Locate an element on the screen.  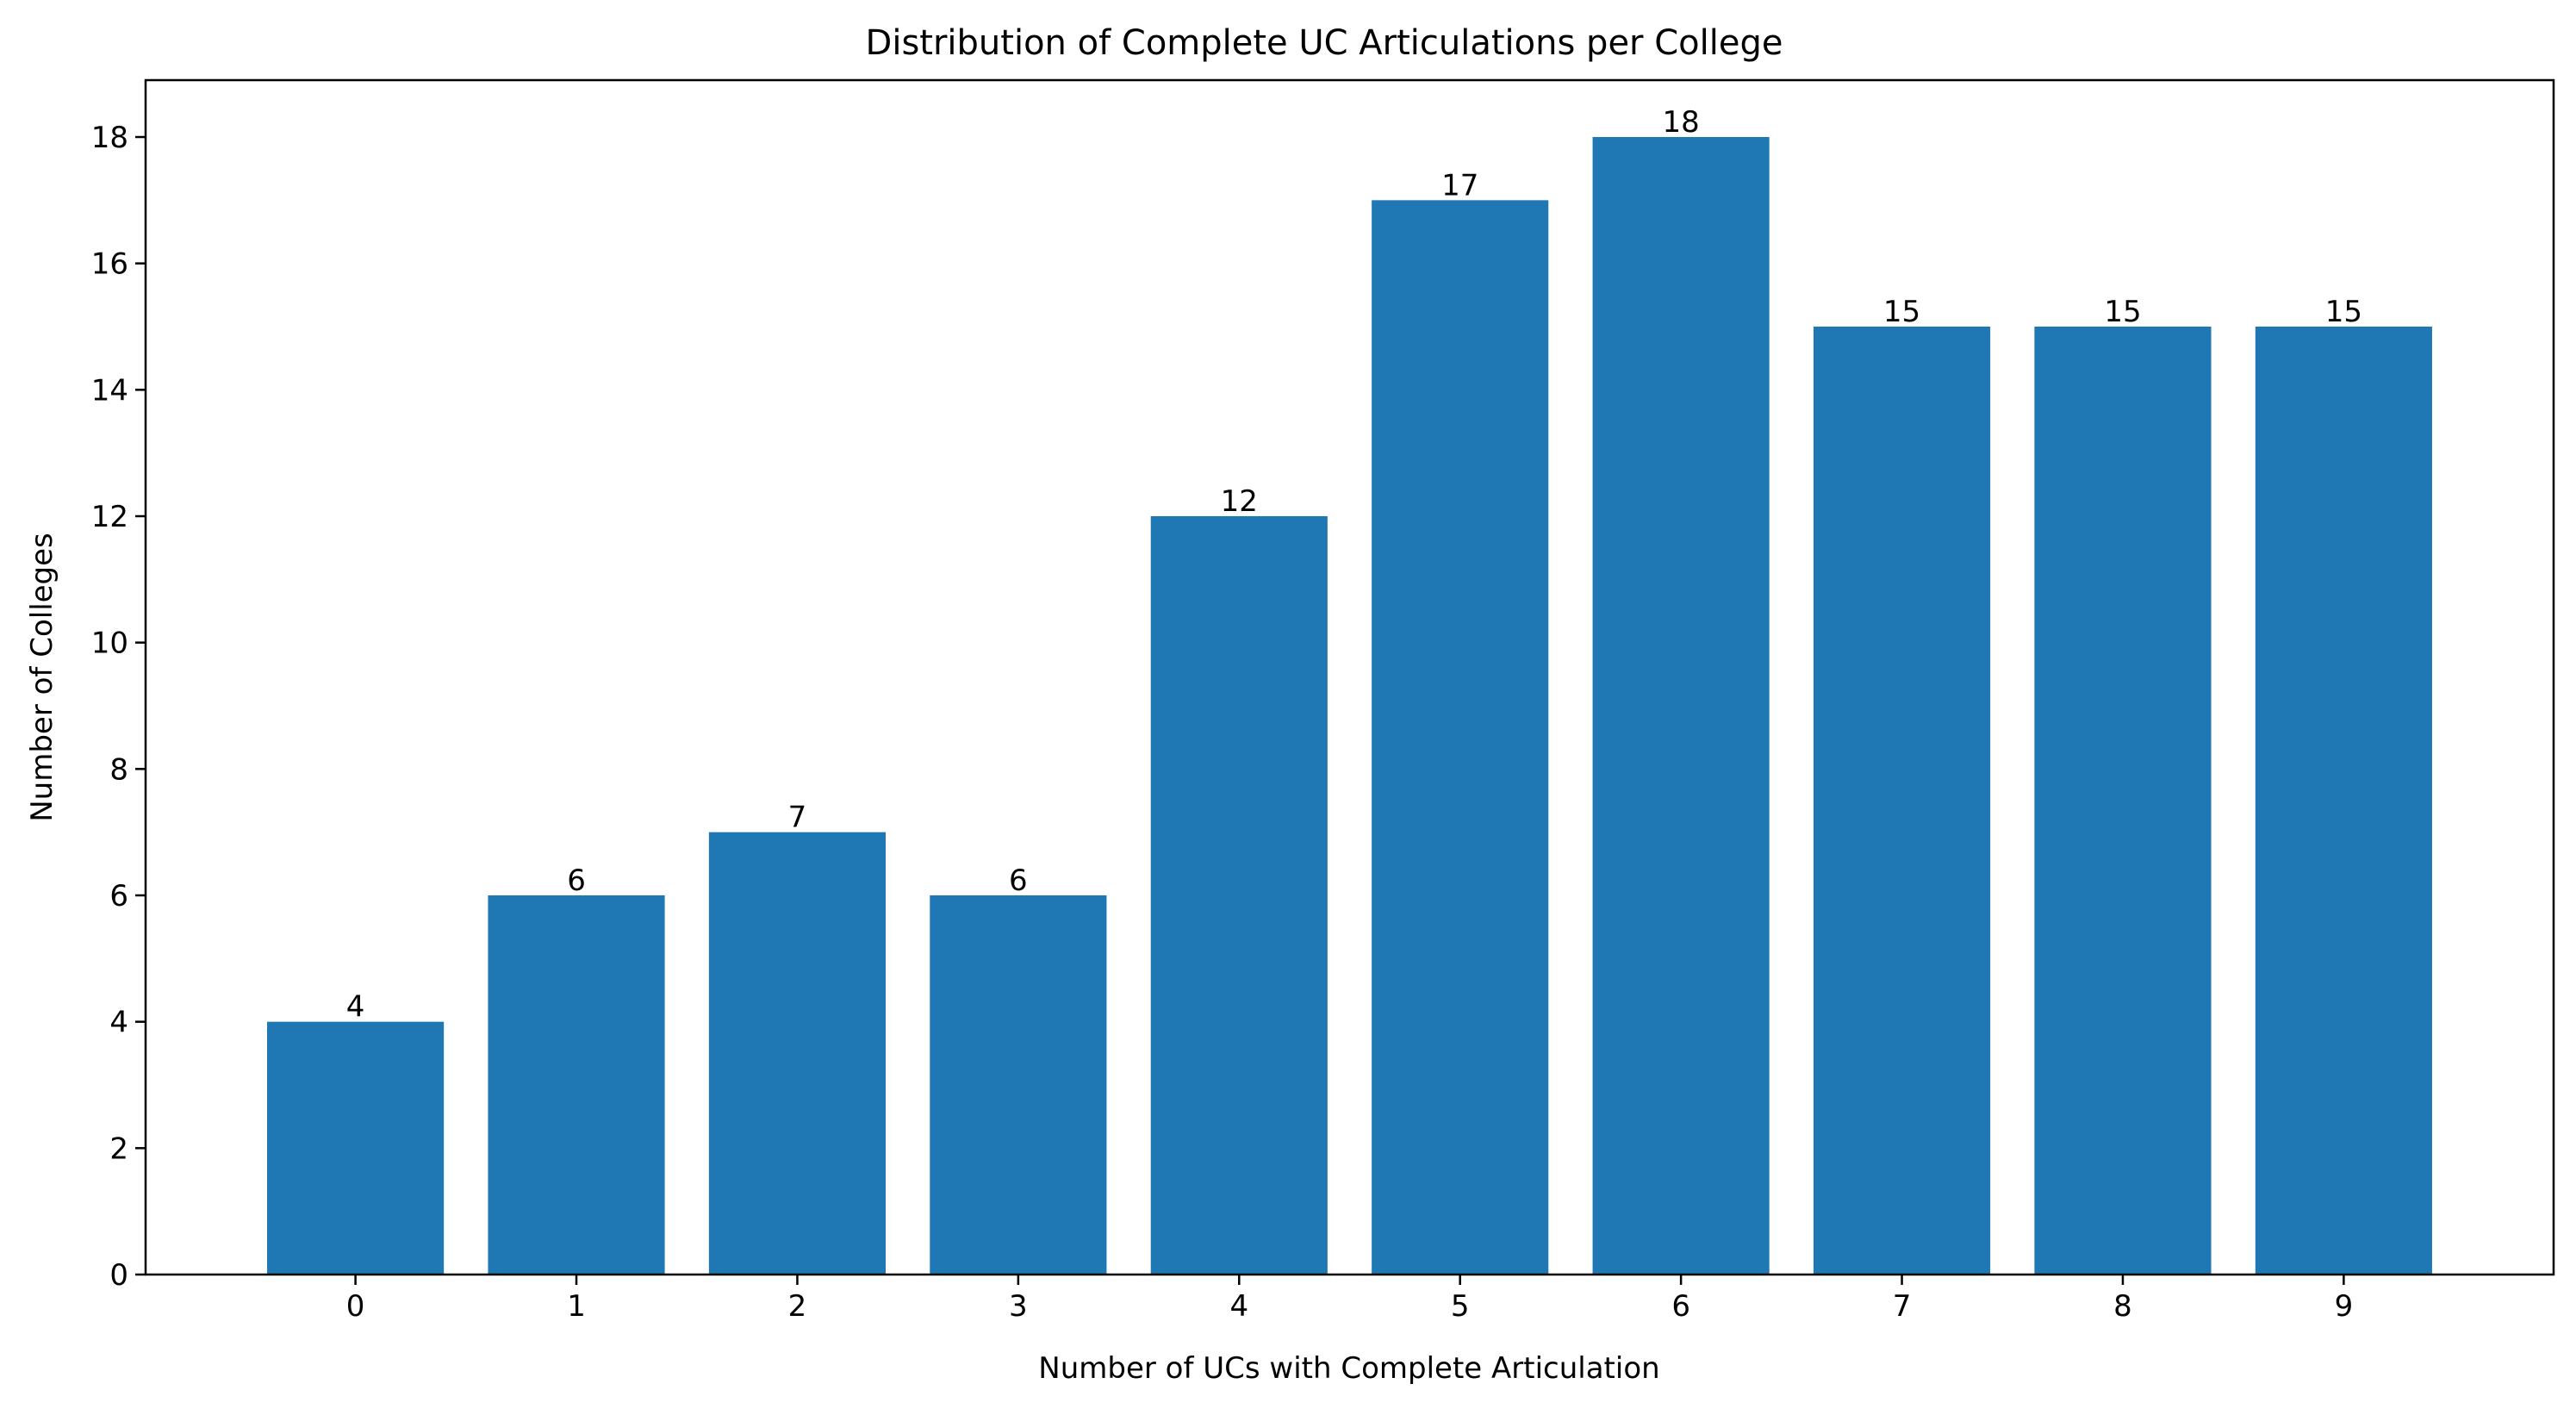
bar-value-label-6: 18 is located at coordinates (1682, 122).